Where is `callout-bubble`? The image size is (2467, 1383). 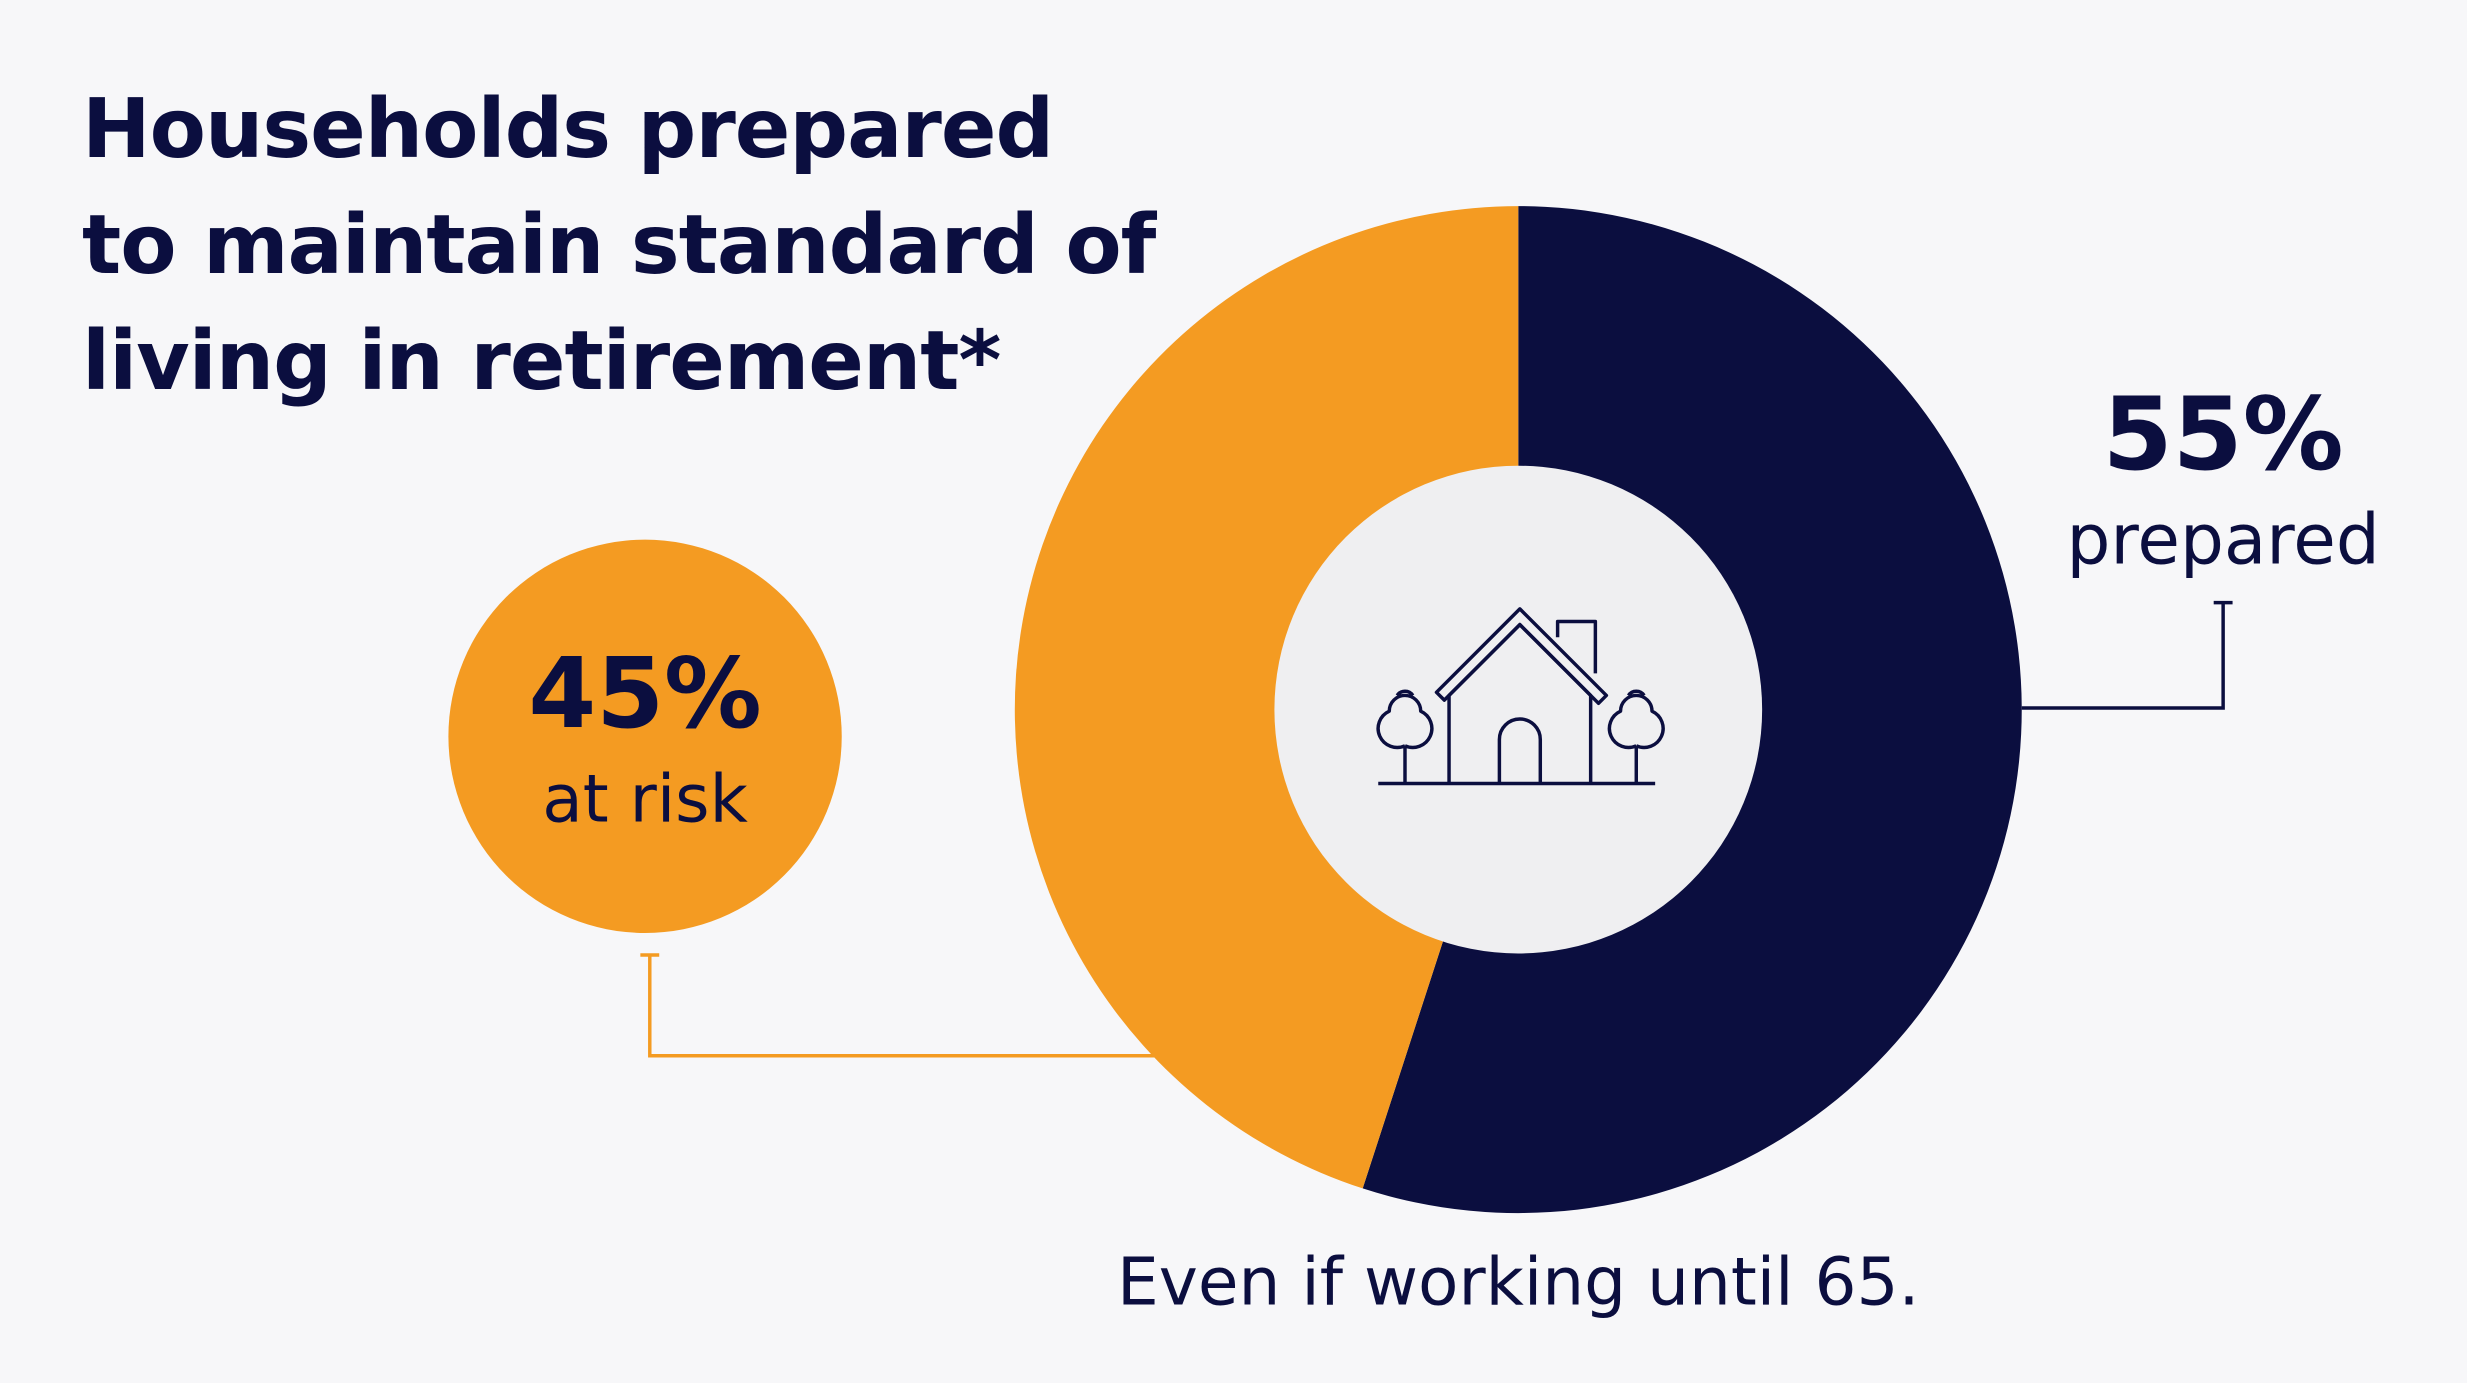 callout-bubble is located at coordinates (645, 736).